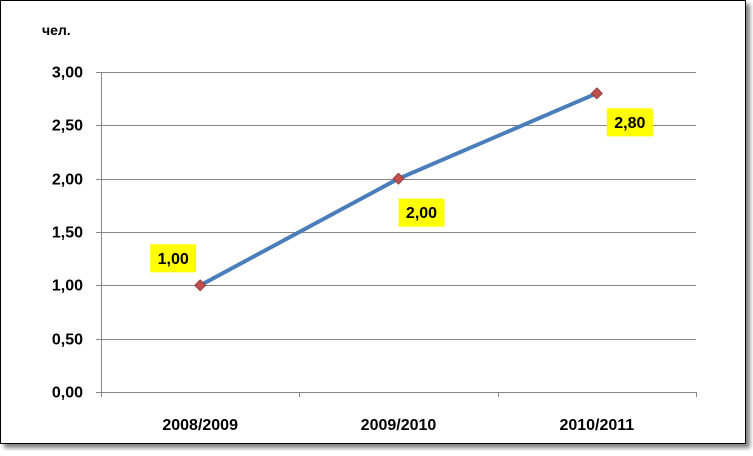  Describe the element at coordinates (67, 180) in the screenshot. I see `y-tick-label: 2,00` at that location.